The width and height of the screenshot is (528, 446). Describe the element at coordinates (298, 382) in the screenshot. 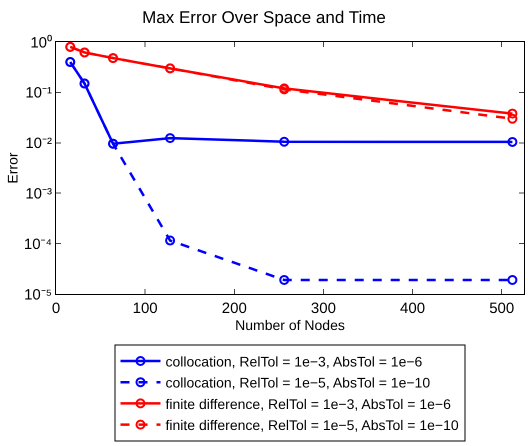

I see `legend-label: collocation, RelTol = 1e−5, AbsTol = 1e−10` at that location.